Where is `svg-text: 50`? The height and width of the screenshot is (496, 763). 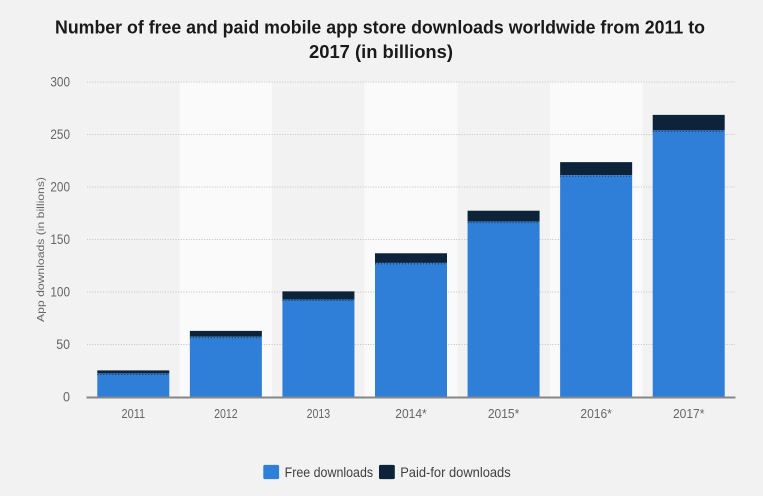
svg-text: 50 is located at coordinates (63, 344).